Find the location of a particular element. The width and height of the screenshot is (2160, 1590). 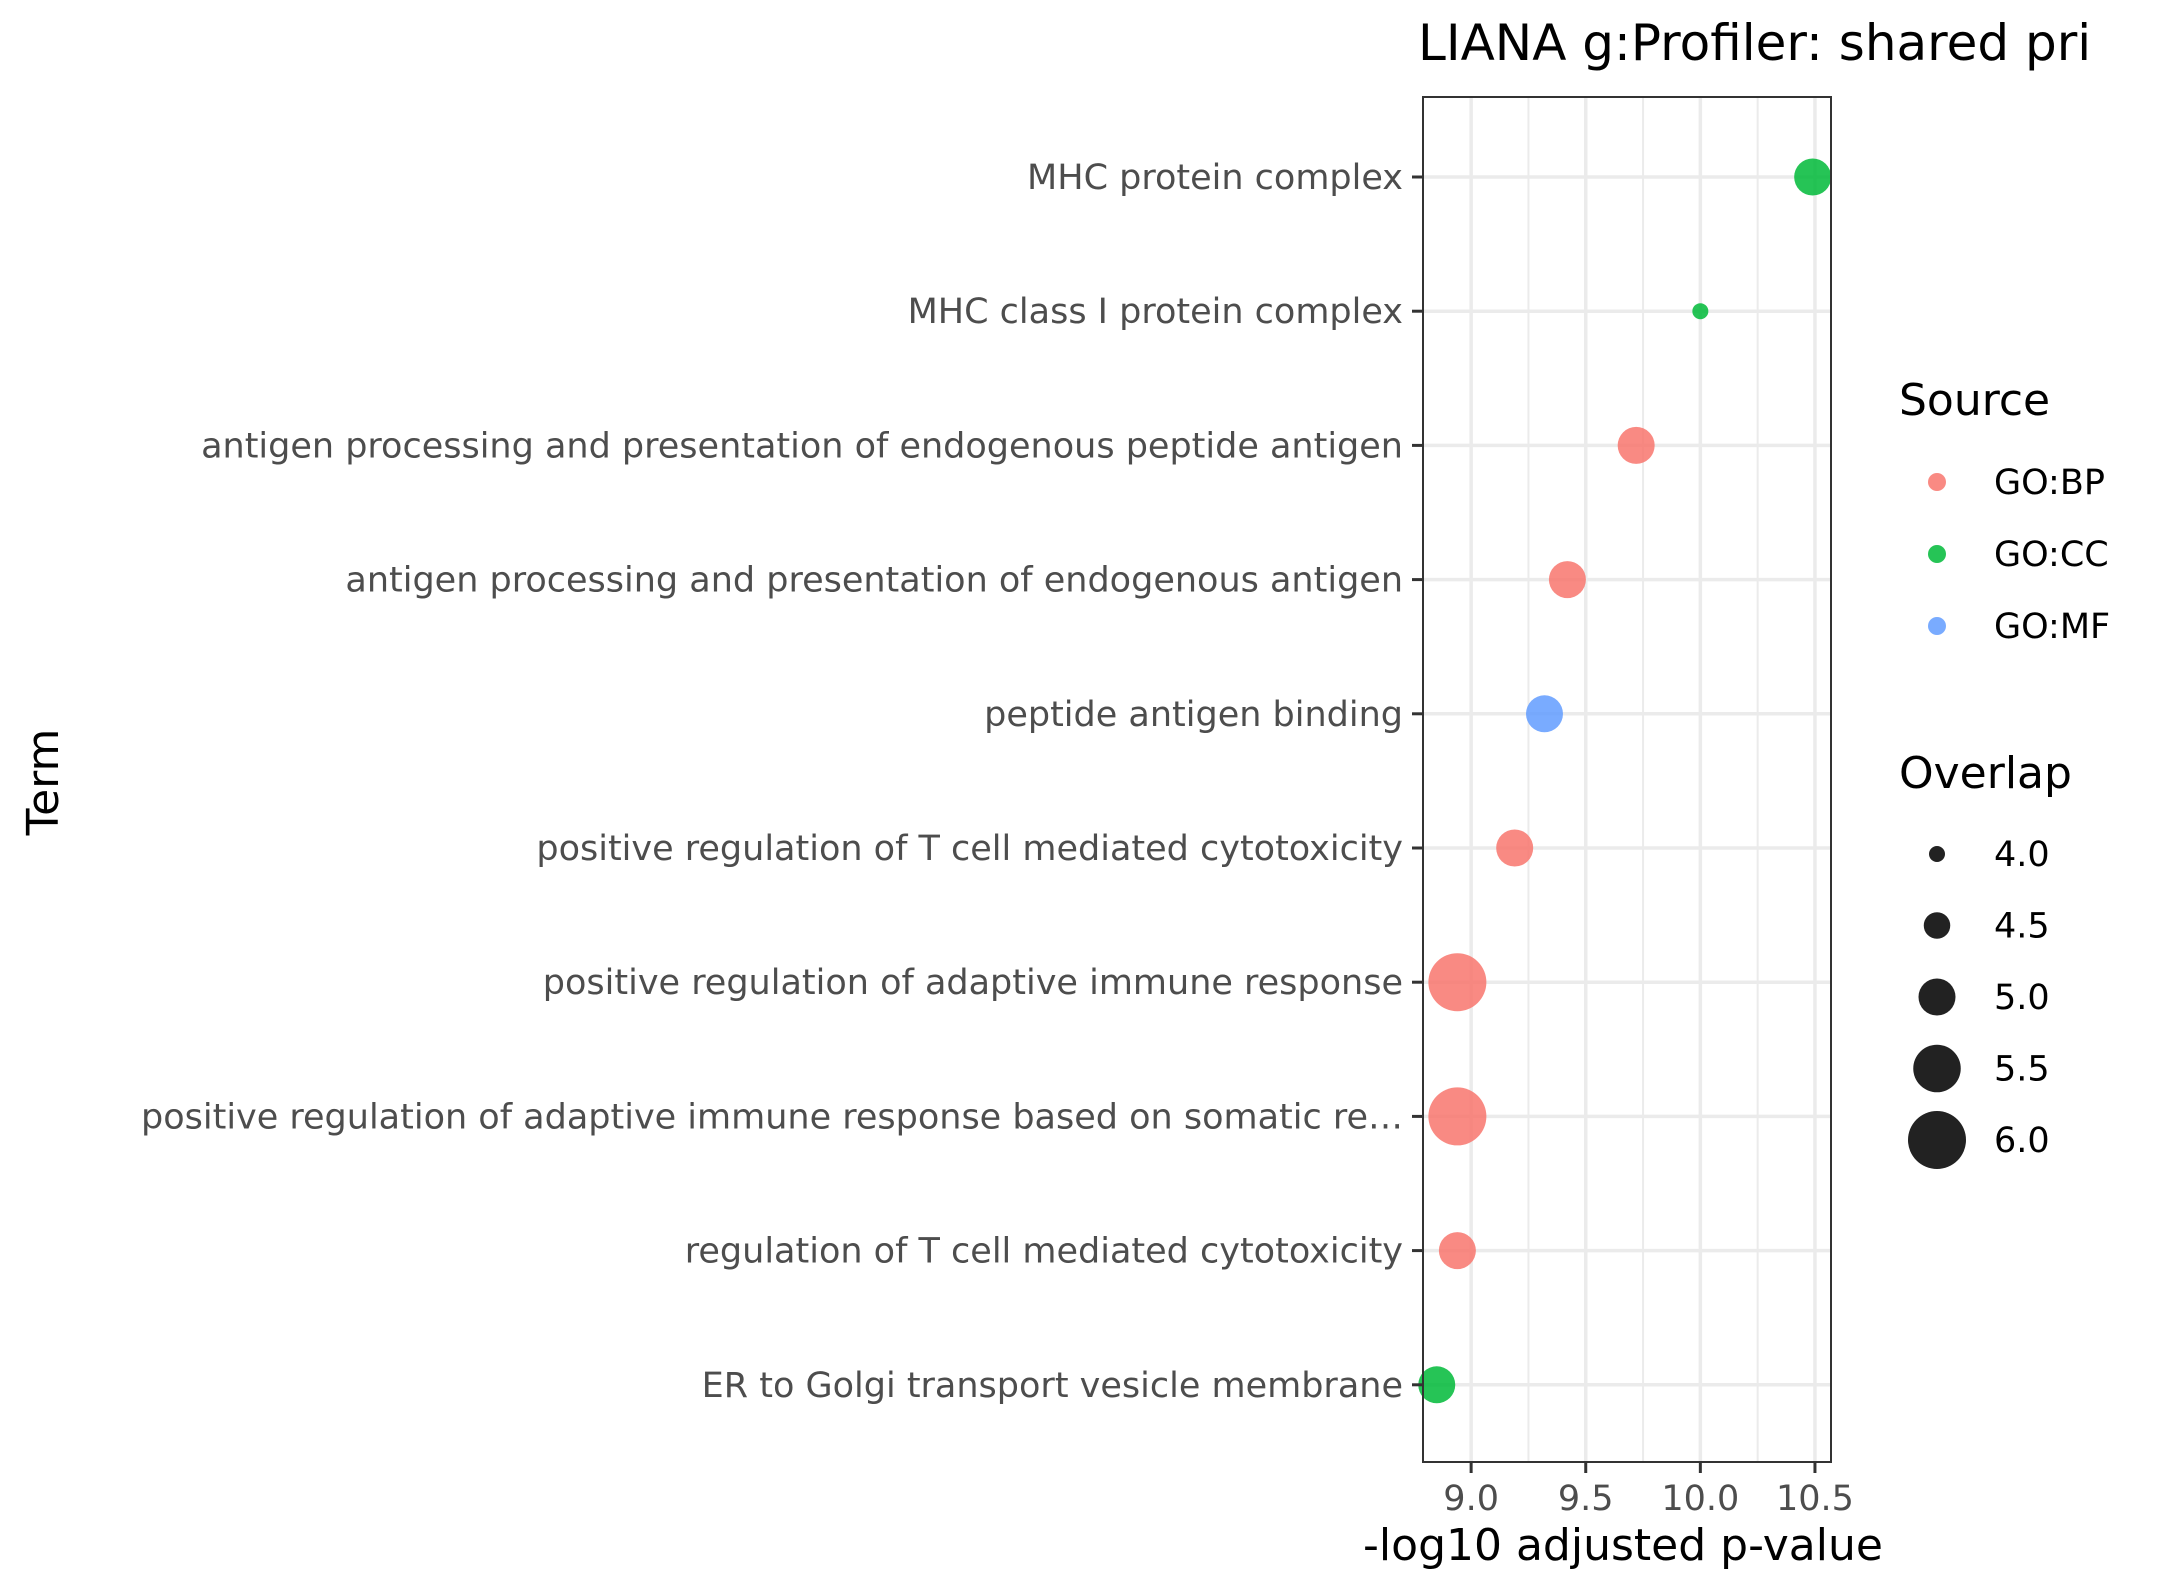

y-tick-label: MHC class I protein complex is located at coordinates (1155, 312).